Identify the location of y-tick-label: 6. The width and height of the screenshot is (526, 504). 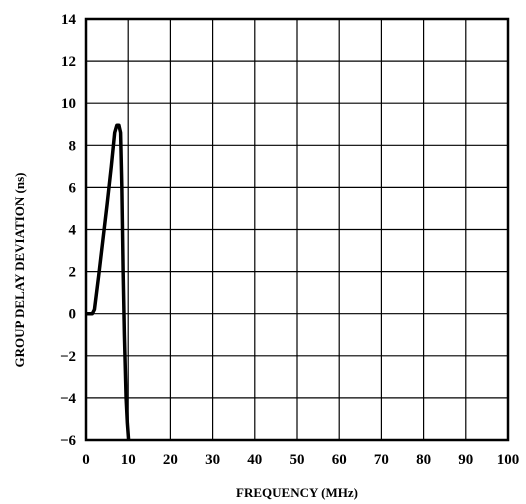
(73, 188).